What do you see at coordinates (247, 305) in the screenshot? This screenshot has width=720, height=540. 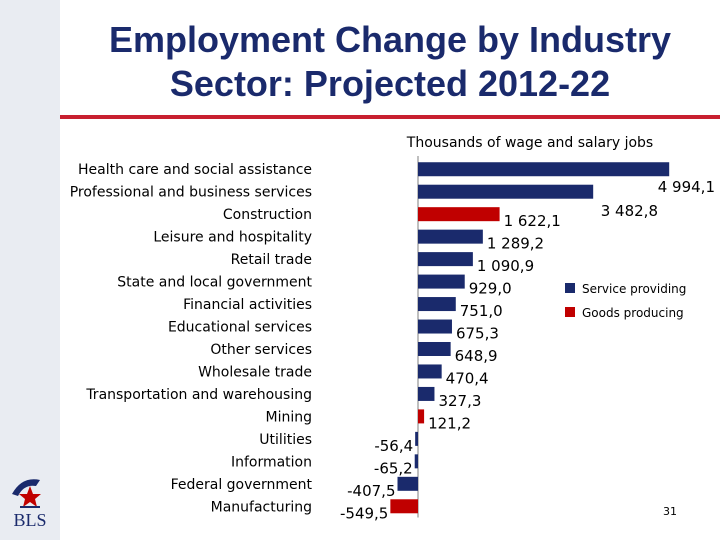 I see `category-label: Financial activities` at bounding box center [247, 305].